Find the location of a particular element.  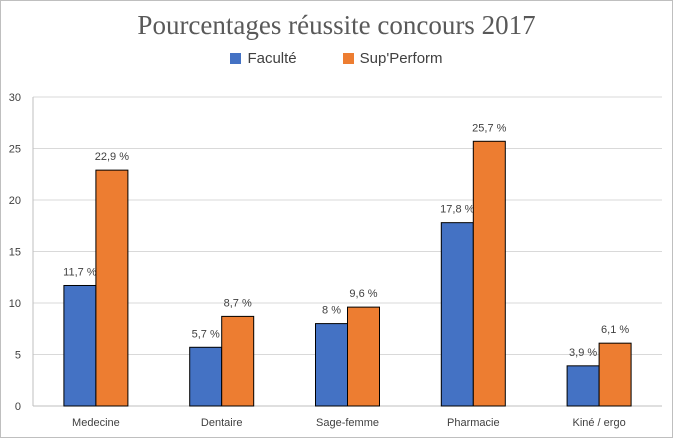

bar-s1-c0 is located at coordinates (112, 288).